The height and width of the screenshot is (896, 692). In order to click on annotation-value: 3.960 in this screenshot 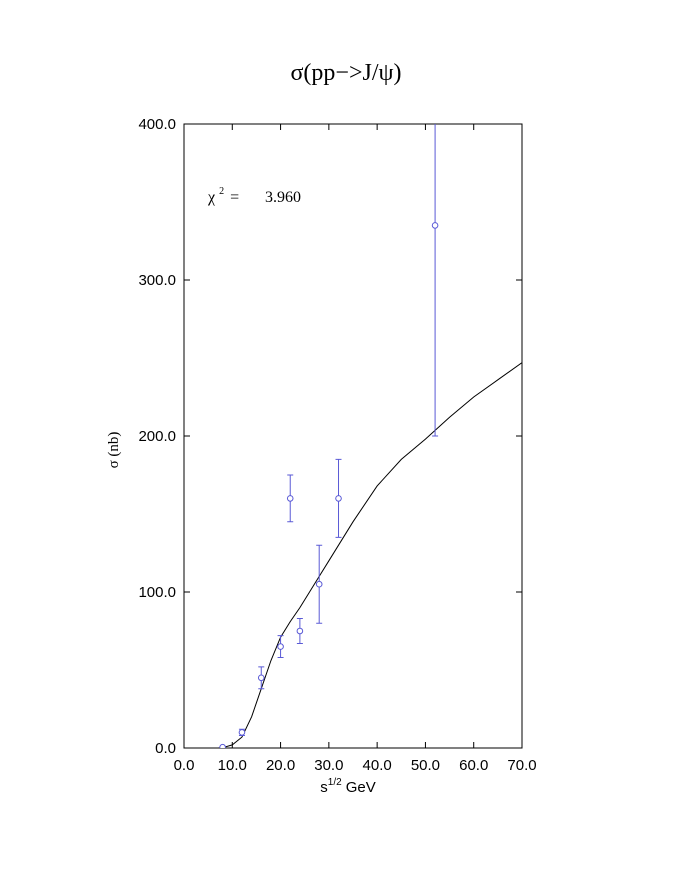, I will do `click(283, 197)`.